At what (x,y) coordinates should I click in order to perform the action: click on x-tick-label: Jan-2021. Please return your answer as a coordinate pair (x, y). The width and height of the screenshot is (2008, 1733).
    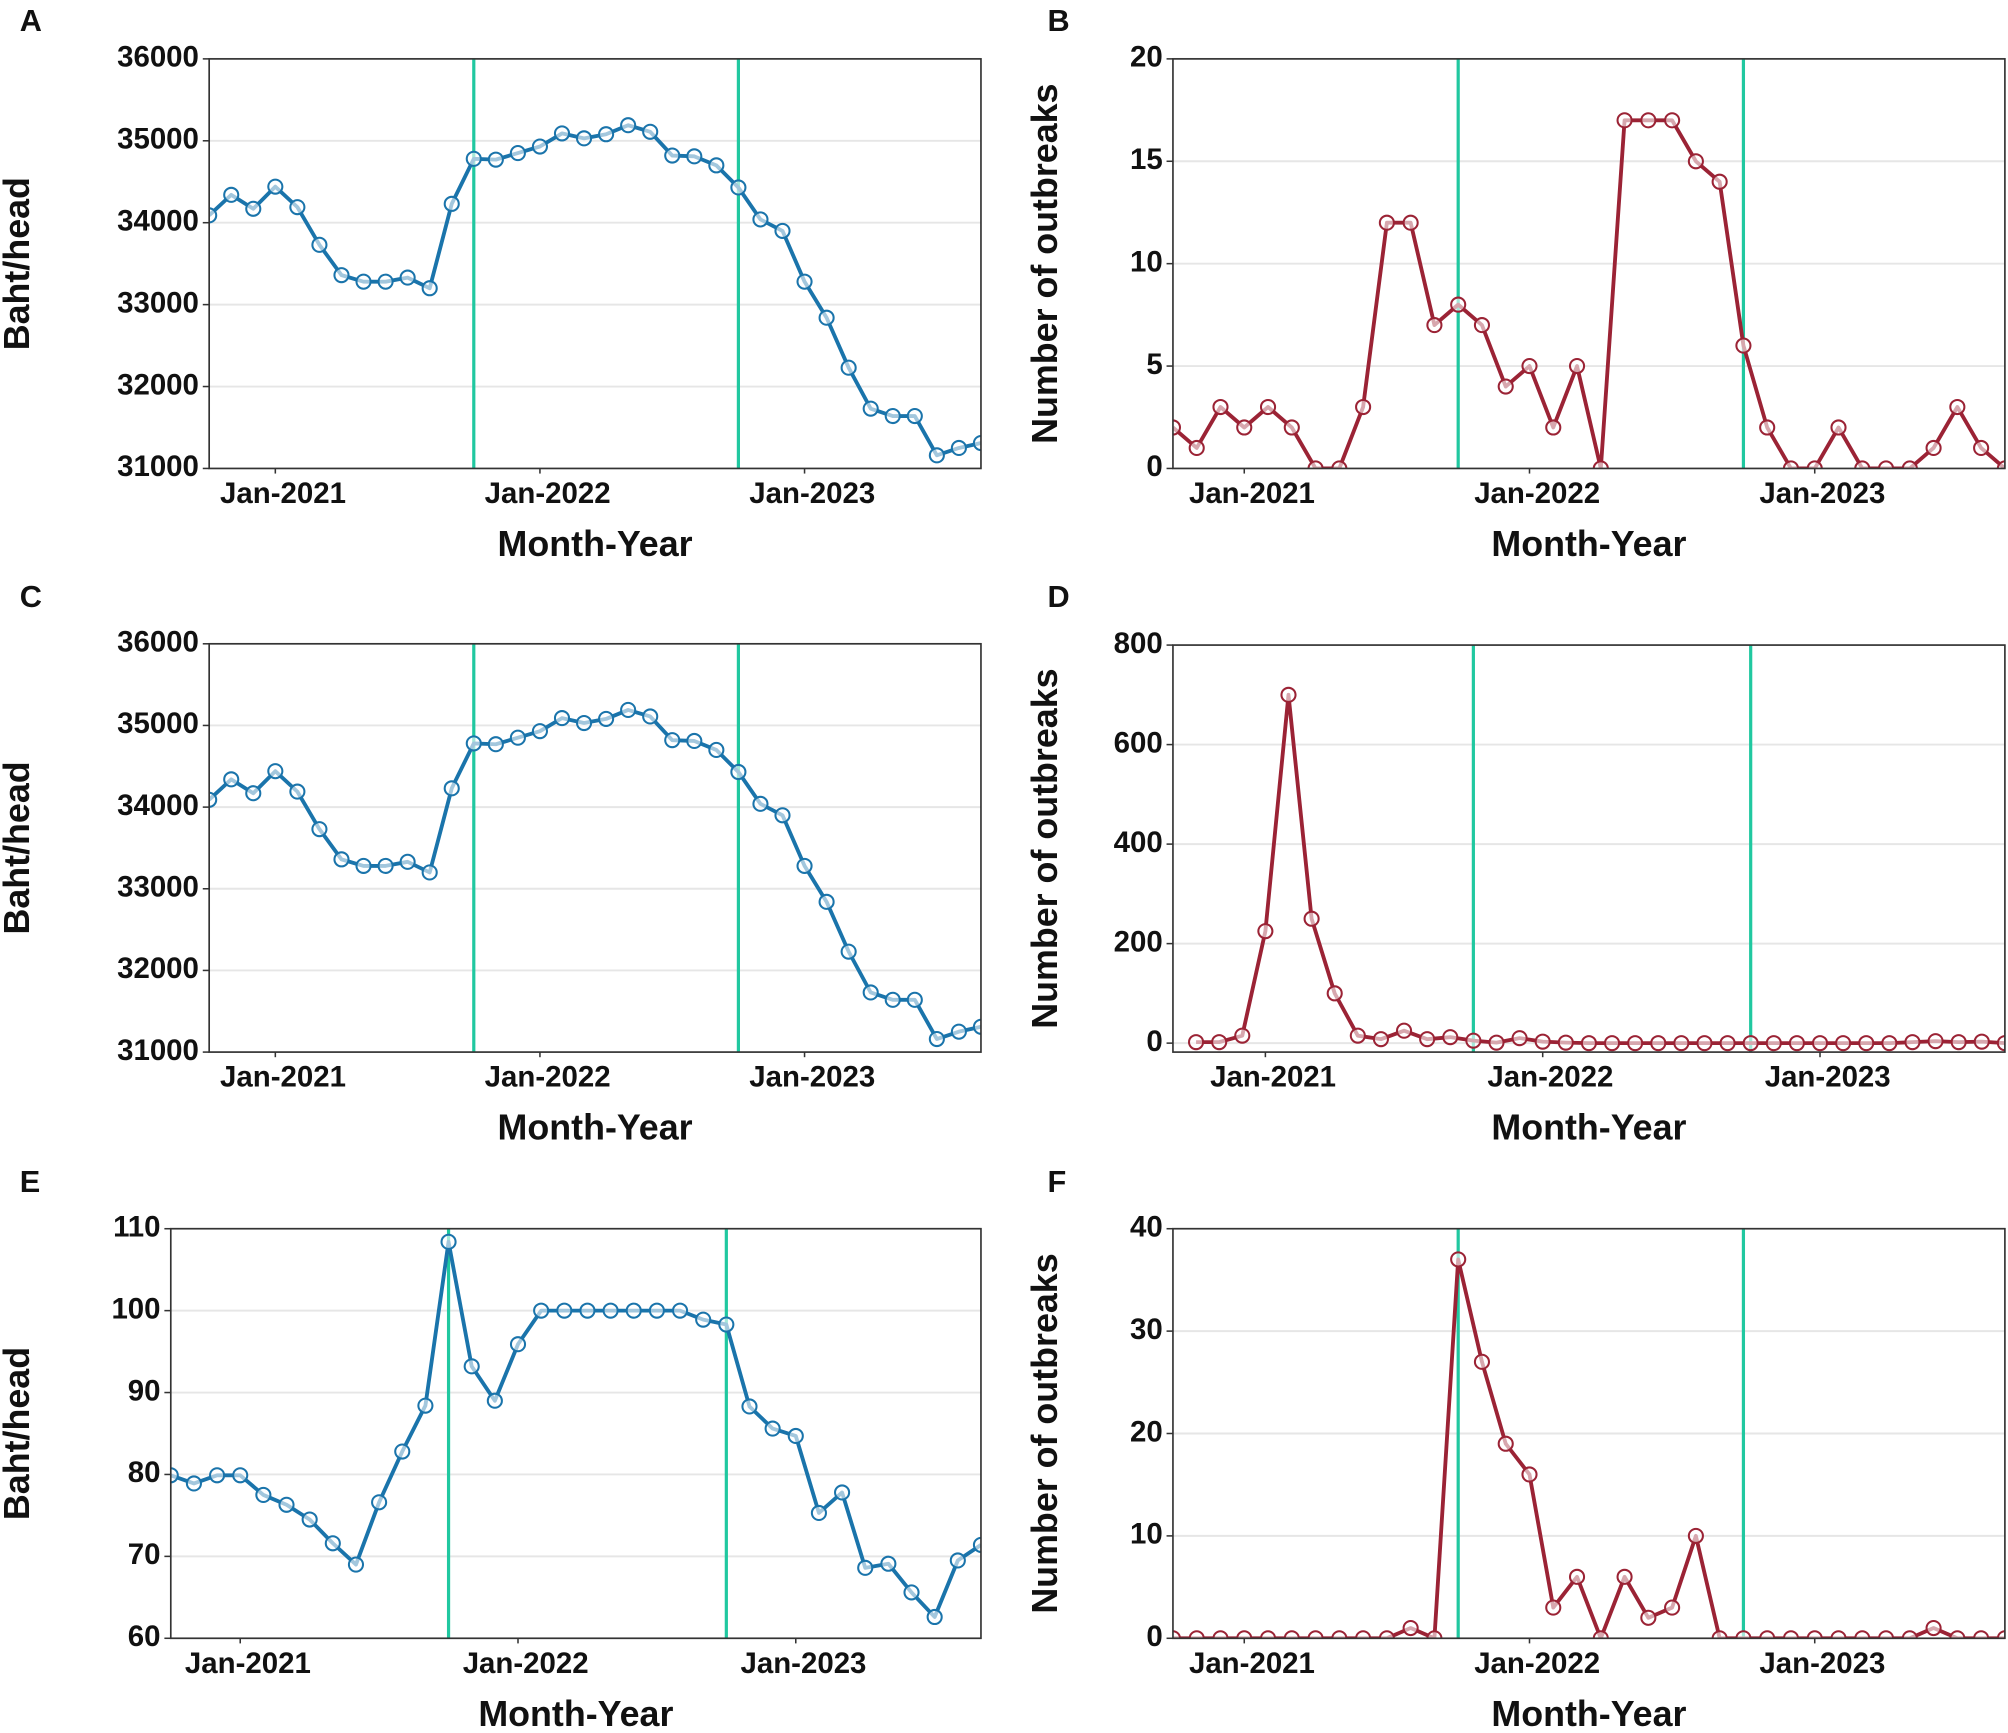
    Looking at the image, I should click on (1273, 1077).